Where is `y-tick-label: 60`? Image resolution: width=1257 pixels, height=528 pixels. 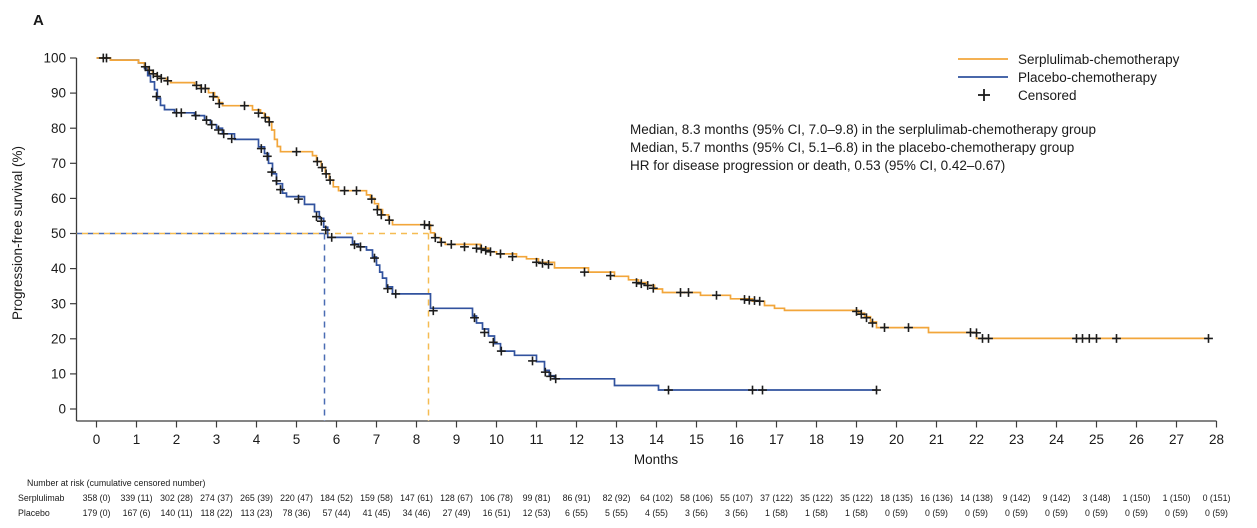 y-tick-label: 60 is located at coordinates (58, 198).